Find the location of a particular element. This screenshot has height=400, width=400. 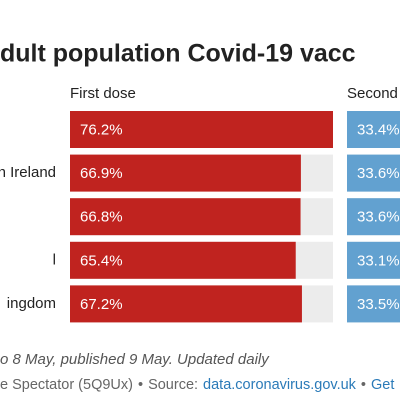

column-header: Second is located at coordinates (372, 93).